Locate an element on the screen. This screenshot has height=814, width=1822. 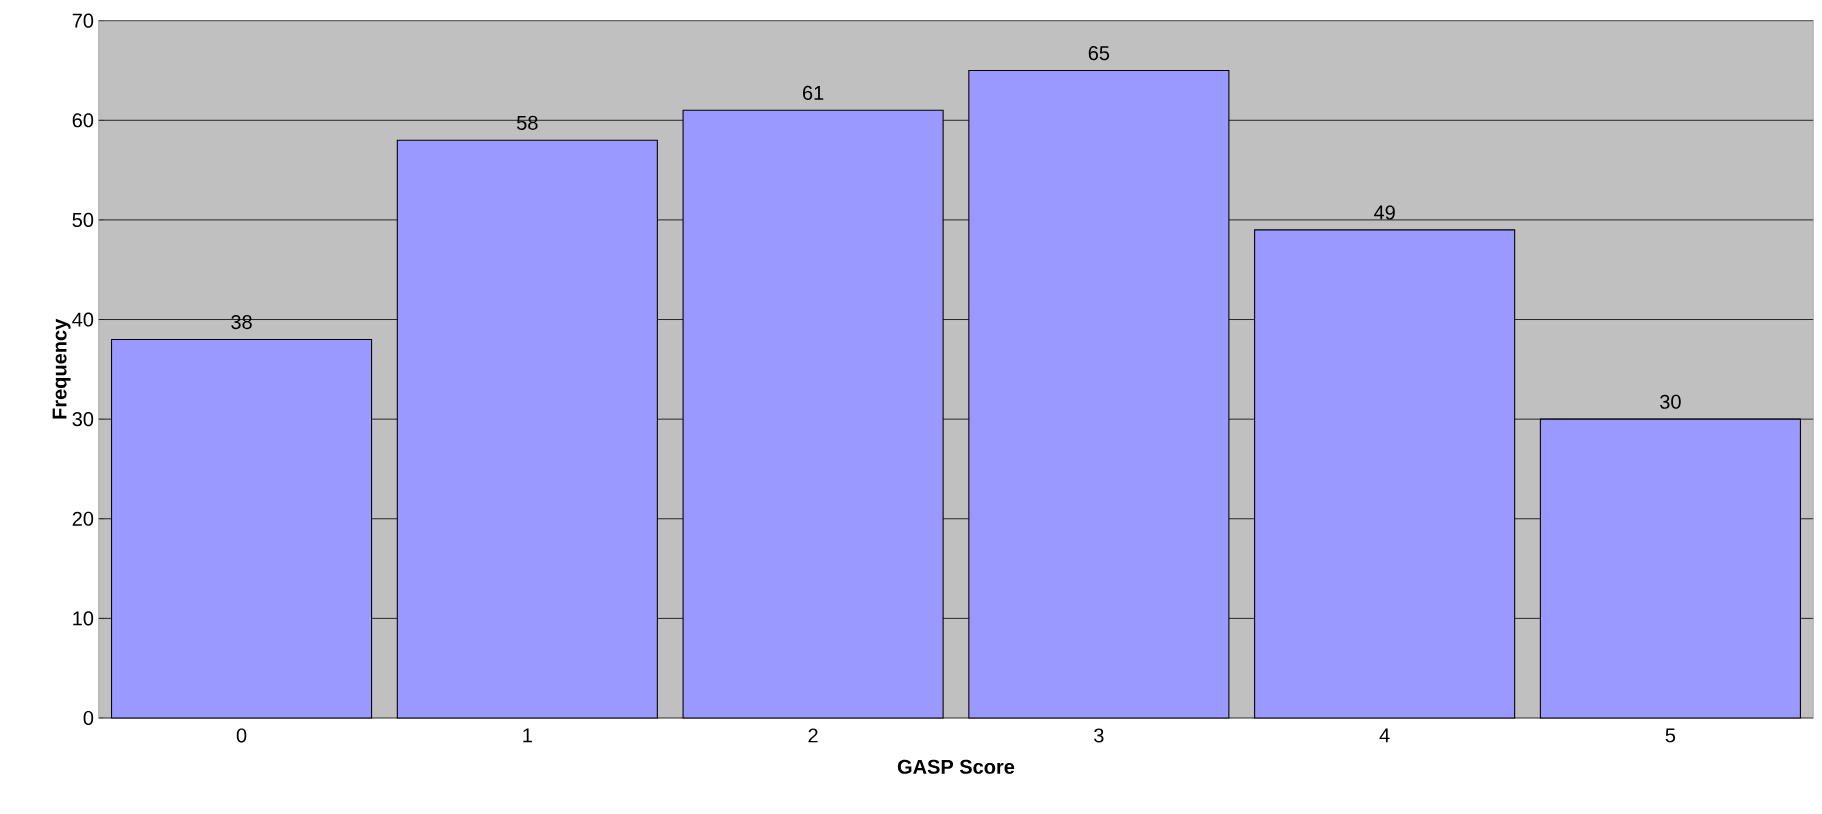
x-tick-label: 4 is located at coordinates (1384, 735).